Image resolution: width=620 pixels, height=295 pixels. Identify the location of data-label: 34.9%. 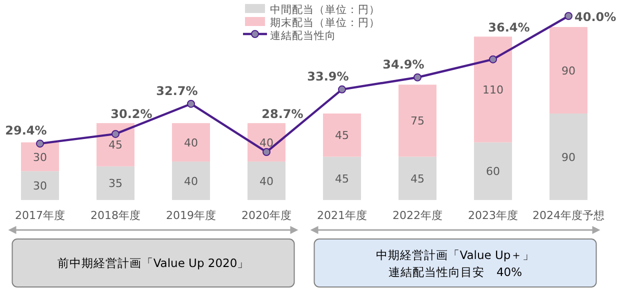
(403, 64).